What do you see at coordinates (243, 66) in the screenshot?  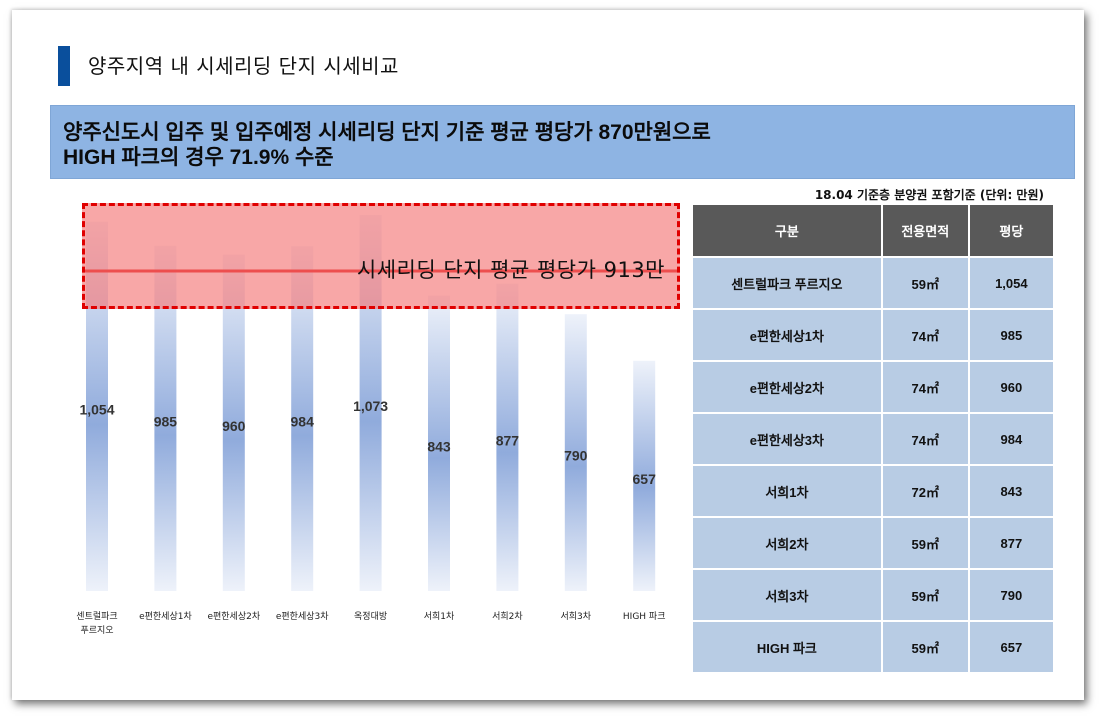 I see `page-title: 양주지역 내 시세리딩 단지 시세비교` at bounding box center [243, 66].